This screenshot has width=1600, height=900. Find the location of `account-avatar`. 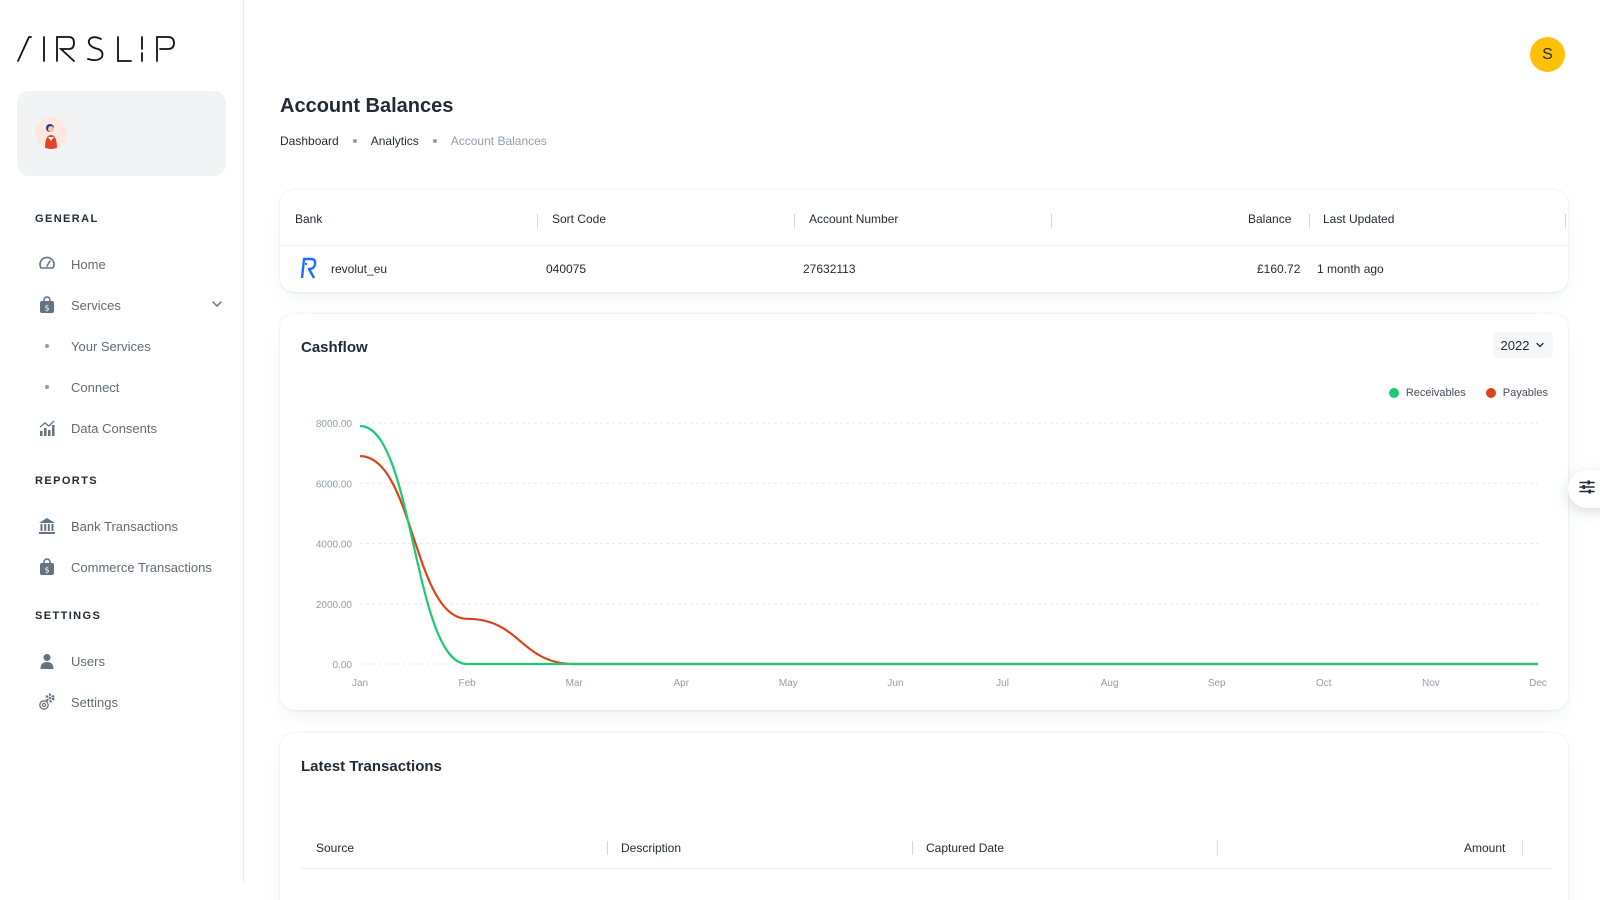

account-avatar is located at coordinates (51, 133).